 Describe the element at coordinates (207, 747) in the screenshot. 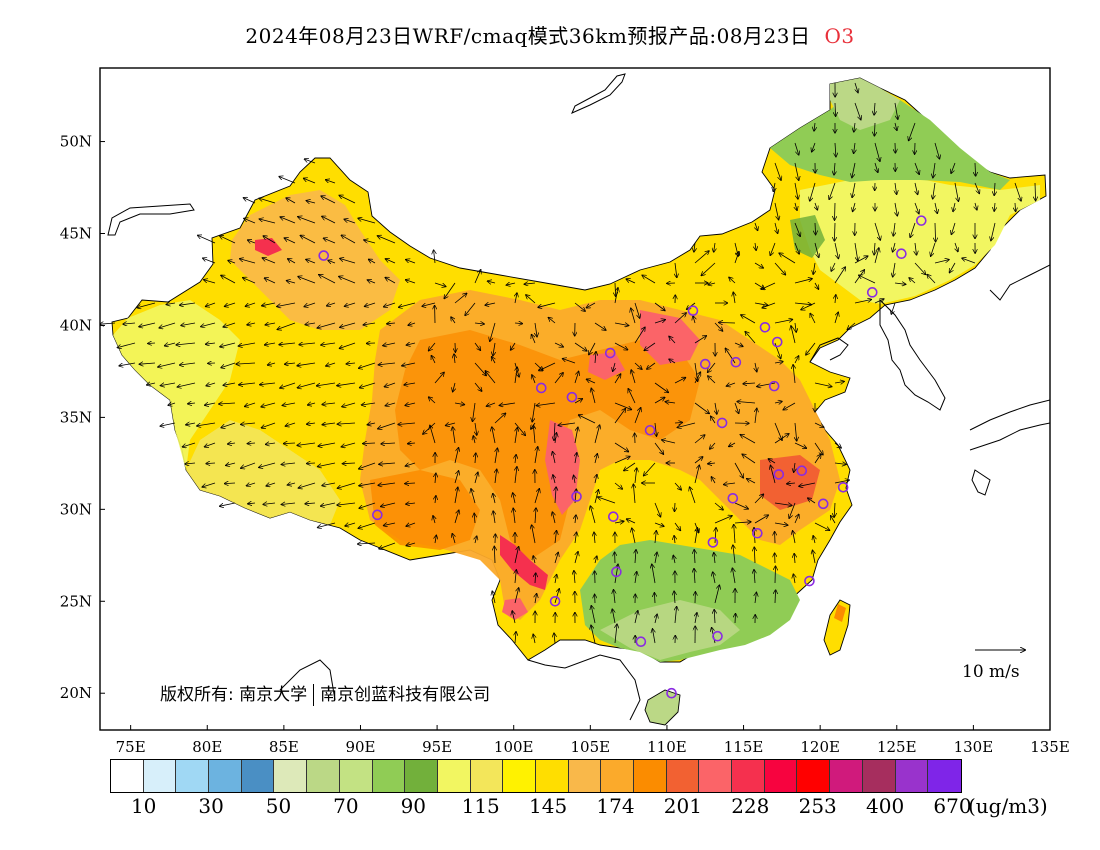

I see `lon-tick-label: 80E` at that location.